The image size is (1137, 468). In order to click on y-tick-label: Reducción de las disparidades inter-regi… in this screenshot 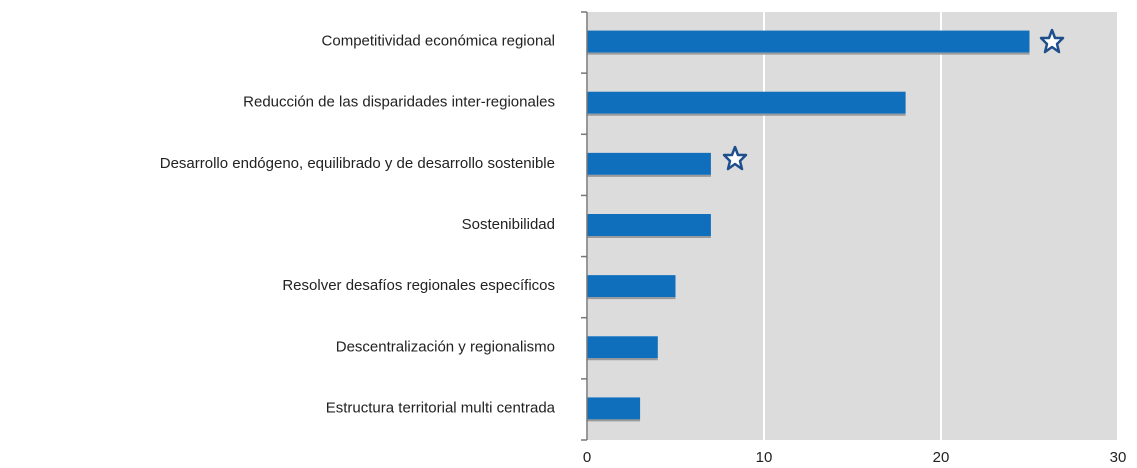, I will do `click(399, 102)`.